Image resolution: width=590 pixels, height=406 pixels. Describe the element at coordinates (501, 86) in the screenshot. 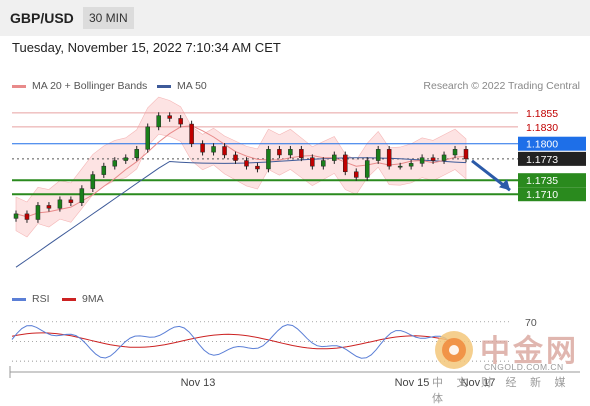

I see `research-credit: Research © 2022 Trading Central` at that location.